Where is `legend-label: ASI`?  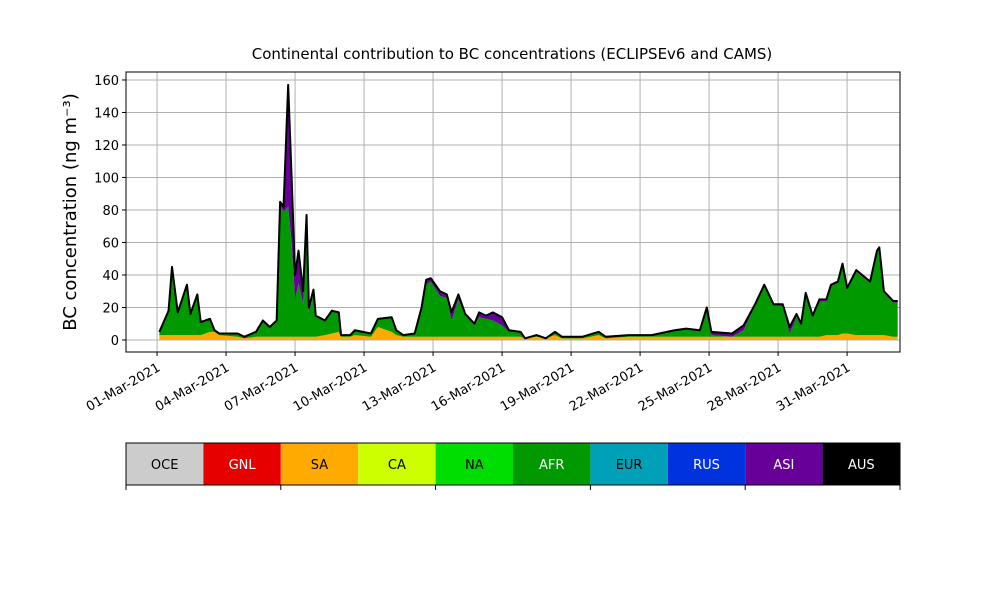
legend-label: ASI is located at coordinates (783, 465).